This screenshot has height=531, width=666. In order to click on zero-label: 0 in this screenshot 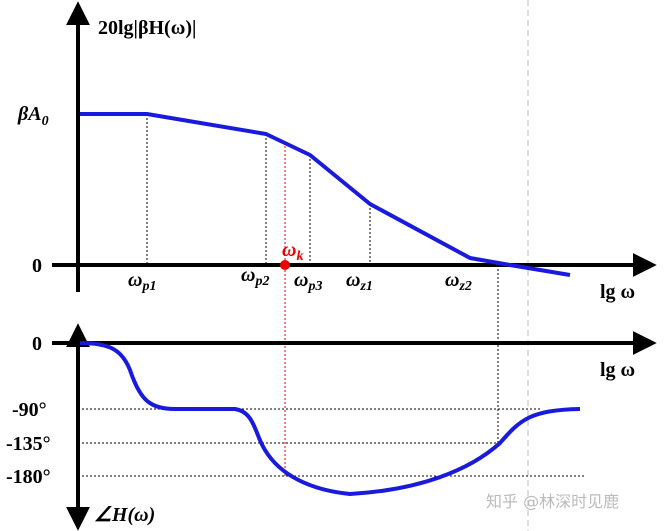, I will do `click(37, 266)`.